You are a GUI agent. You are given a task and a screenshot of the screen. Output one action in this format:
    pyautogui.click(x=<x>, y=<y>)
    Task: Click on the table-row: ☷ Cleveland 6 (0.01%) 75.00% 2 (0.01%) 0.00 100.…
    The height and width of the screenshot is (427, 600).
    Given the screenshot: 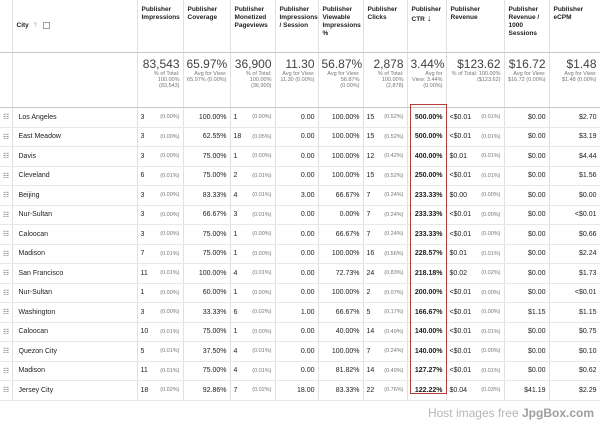 What is the action you would take?
    pyautogui.click(x=300, y=176)
    